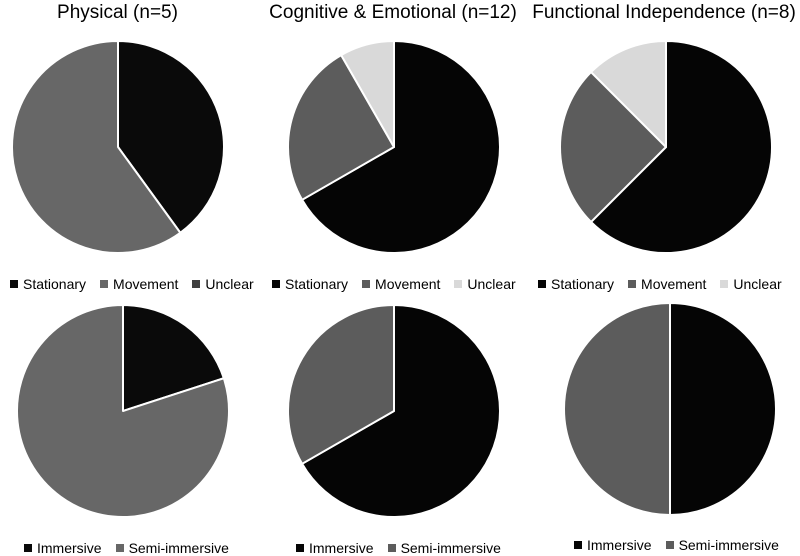 This screenshot has height=556, width=800. Describe the element at coordinates (664, 12) in the screenshot. I see `column-title-functional-independence: Functional Independence (n=8)` at that location.